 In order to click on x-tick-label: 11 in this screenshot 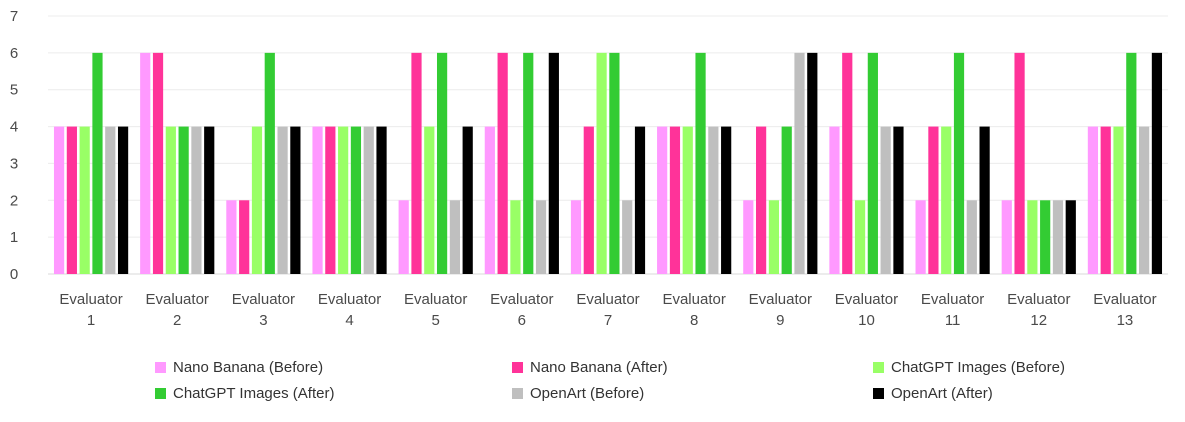, I will do `click(953, 320)`.